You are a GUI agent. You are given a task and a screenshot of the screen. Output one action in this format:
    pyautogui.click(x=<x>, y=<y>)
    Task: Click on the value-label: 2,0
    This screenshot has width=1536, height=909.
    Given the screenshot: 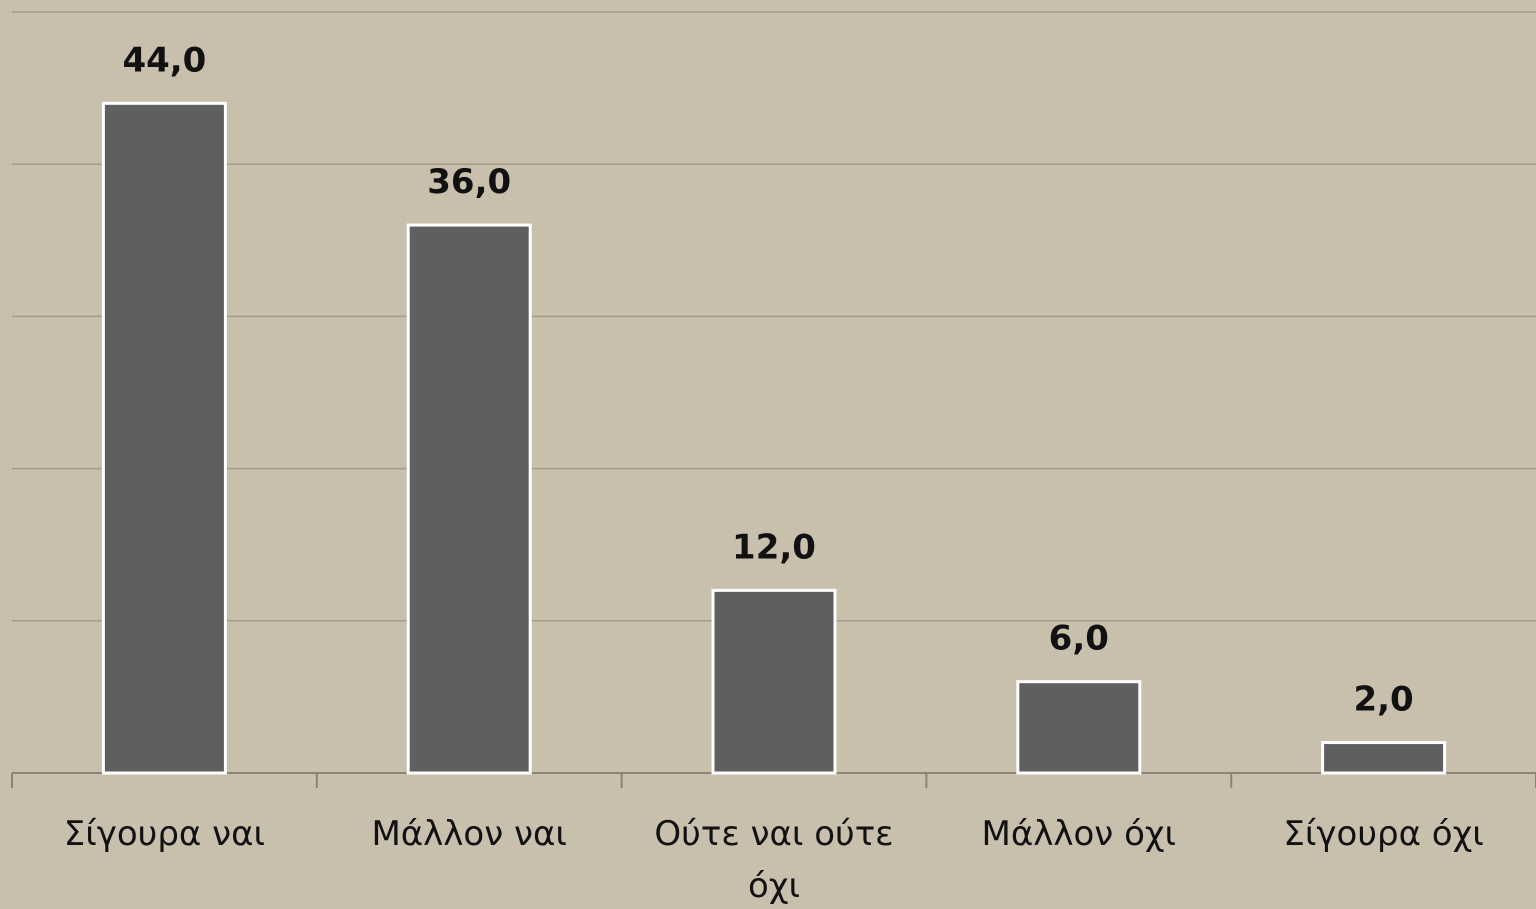 What is the action you would take?
    pyautogui.click(x=1383, y=700)
    